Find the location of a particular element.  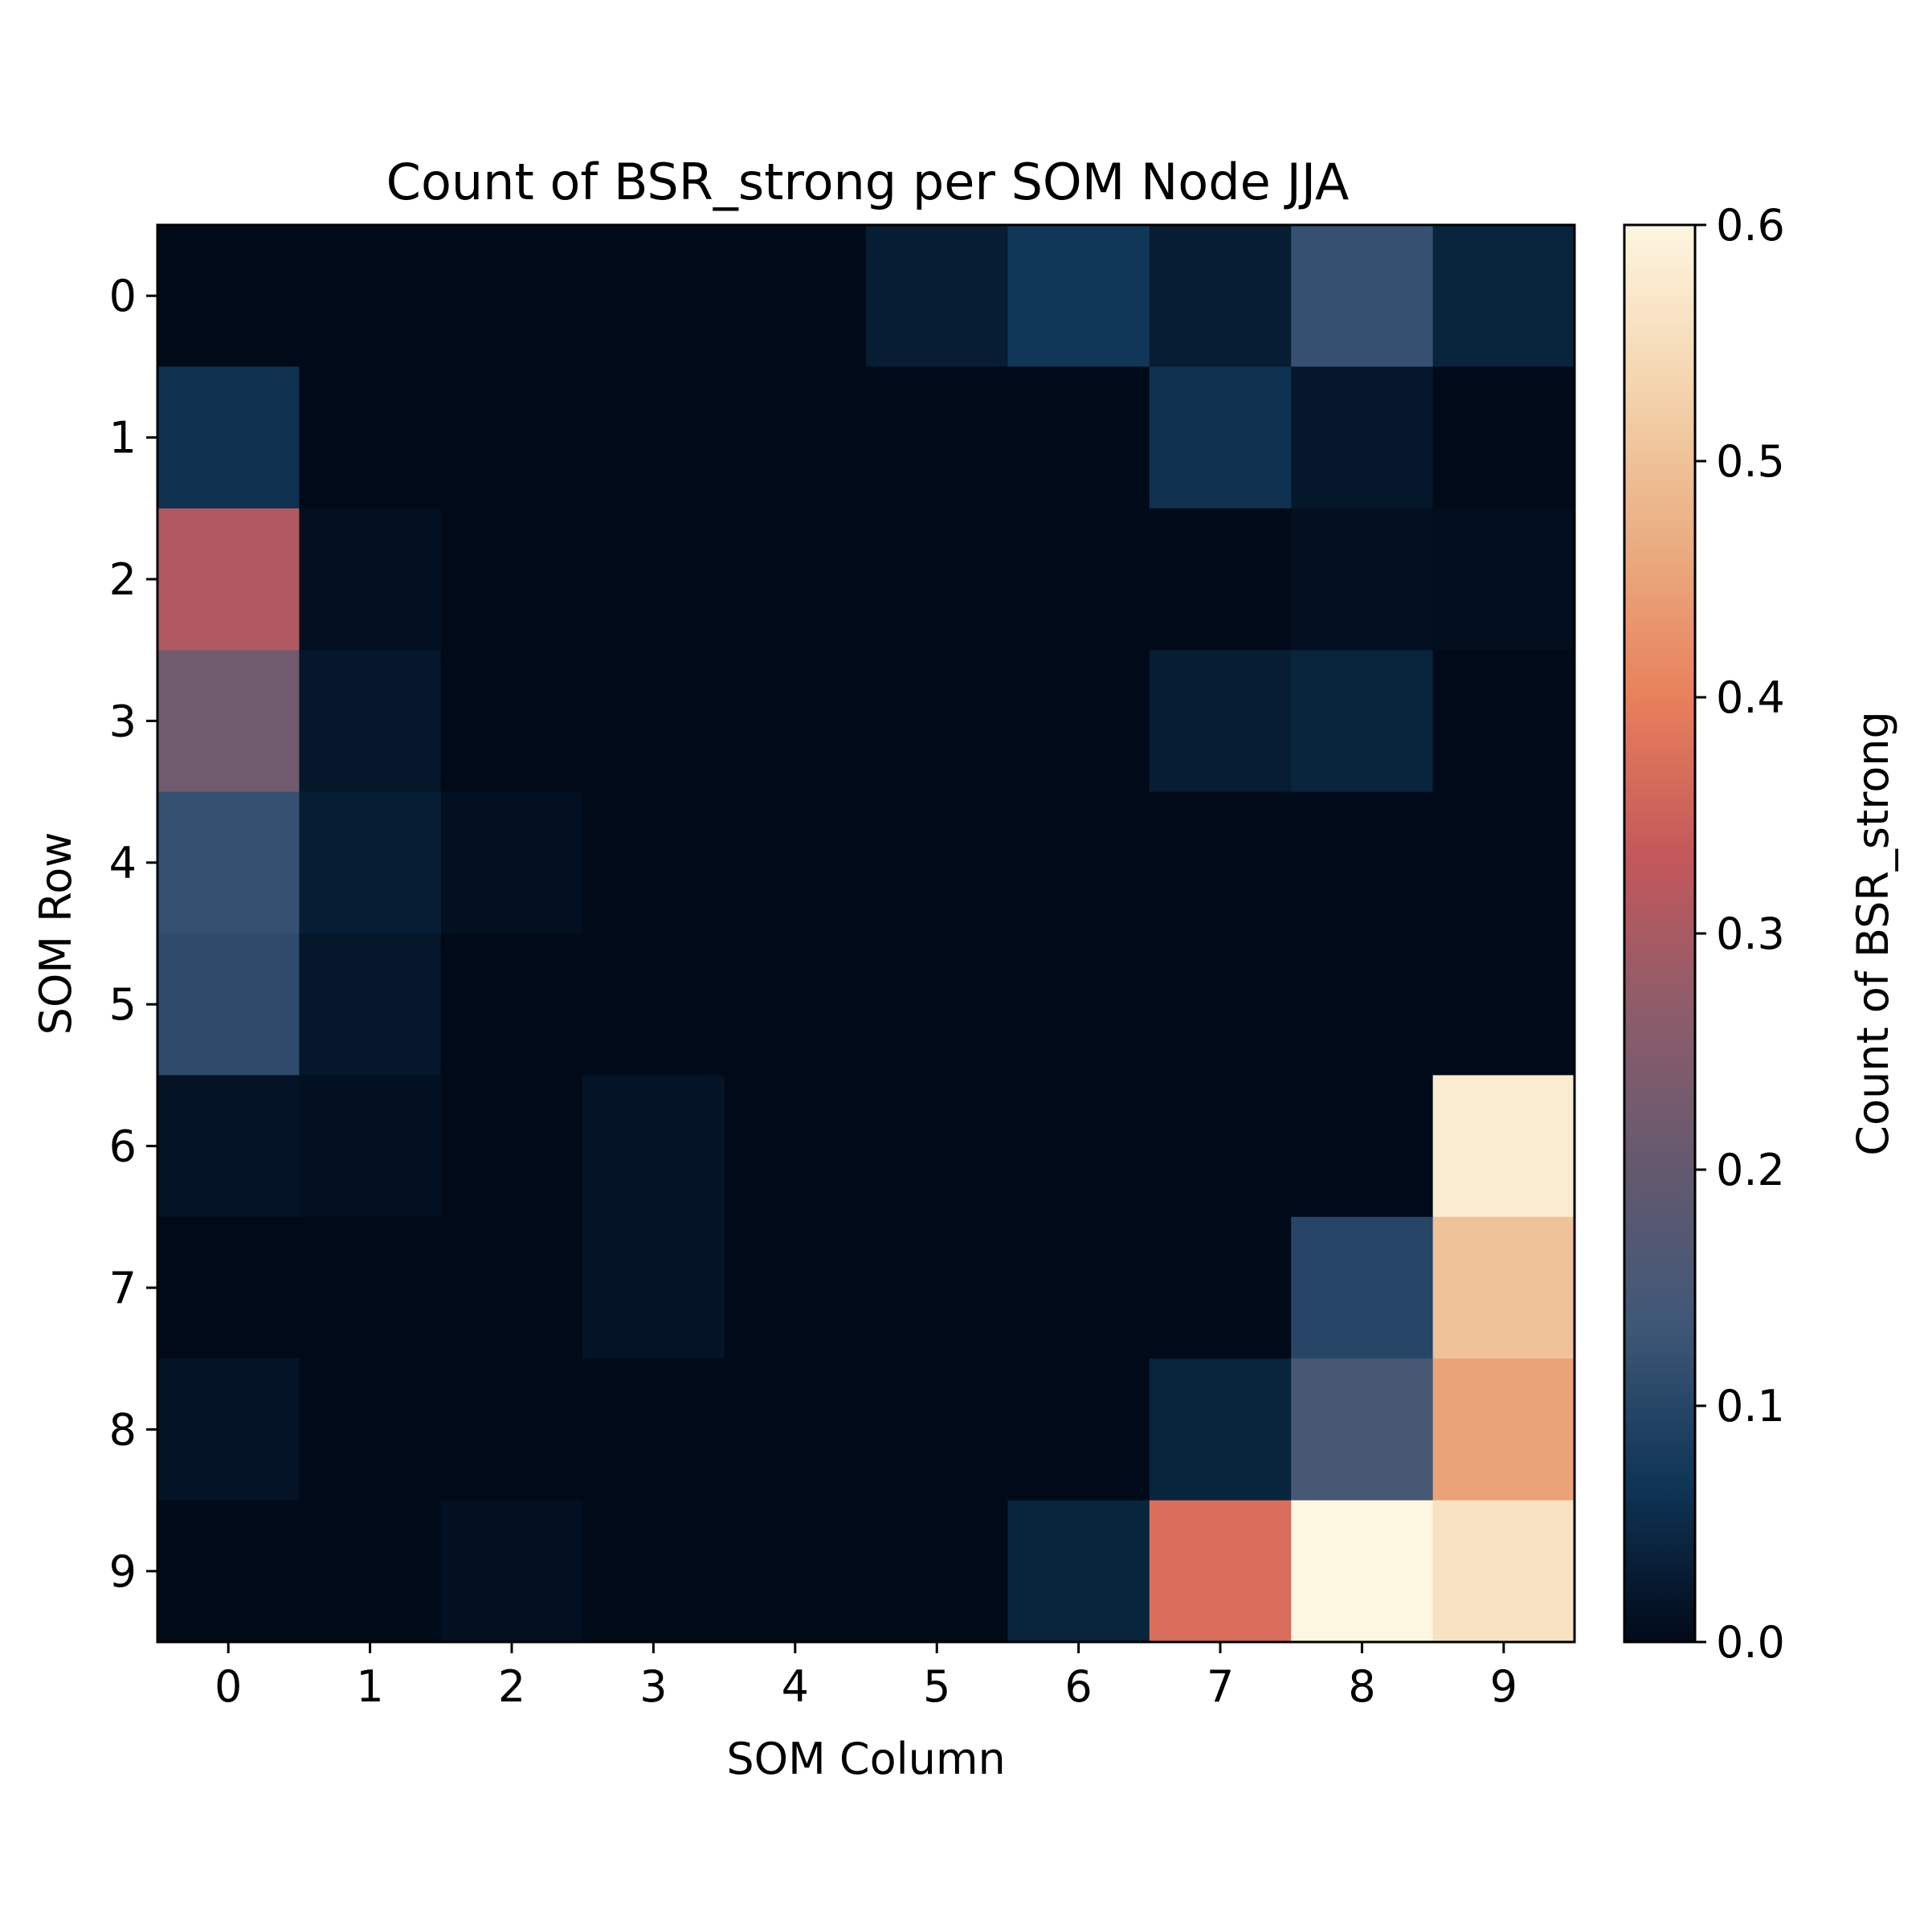

heatmap-cell-r9-c3 is located at coordinates (653, 1571).